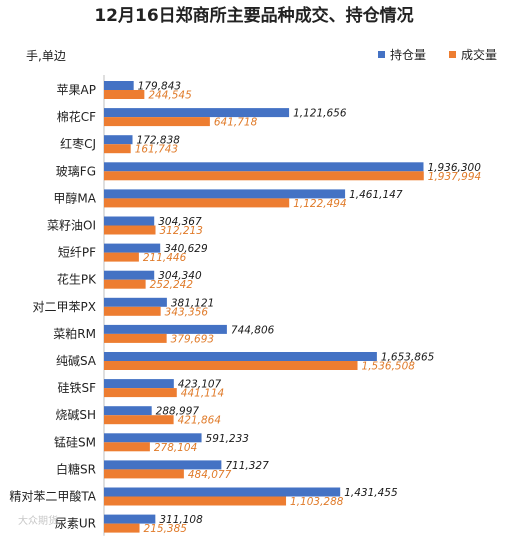 Image resolution: width=509 pixels, height=537 pixels. I want to click on data-label-holding: 311,108, so click(181, 520).